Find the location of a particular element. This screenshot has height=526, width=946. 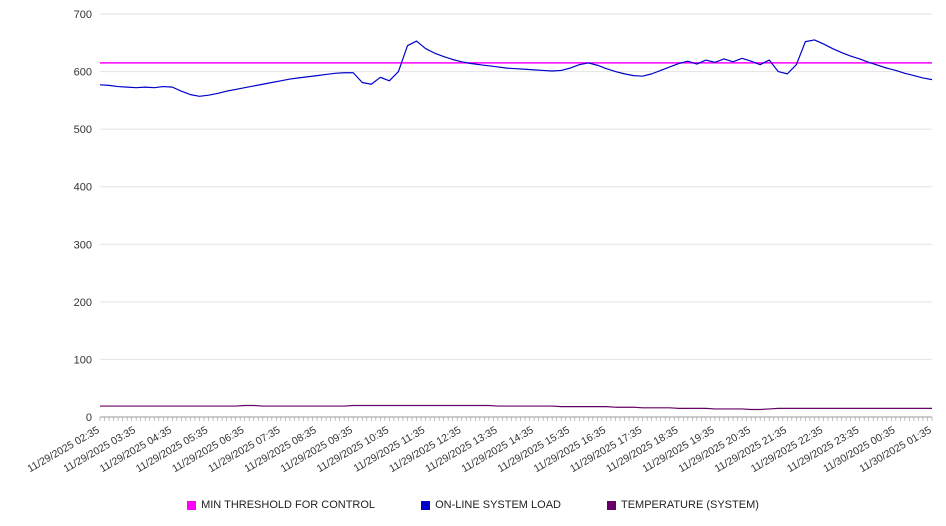

legend-label: TEMPERATURE (SYSTEM) is located at coordinates (689, 505).